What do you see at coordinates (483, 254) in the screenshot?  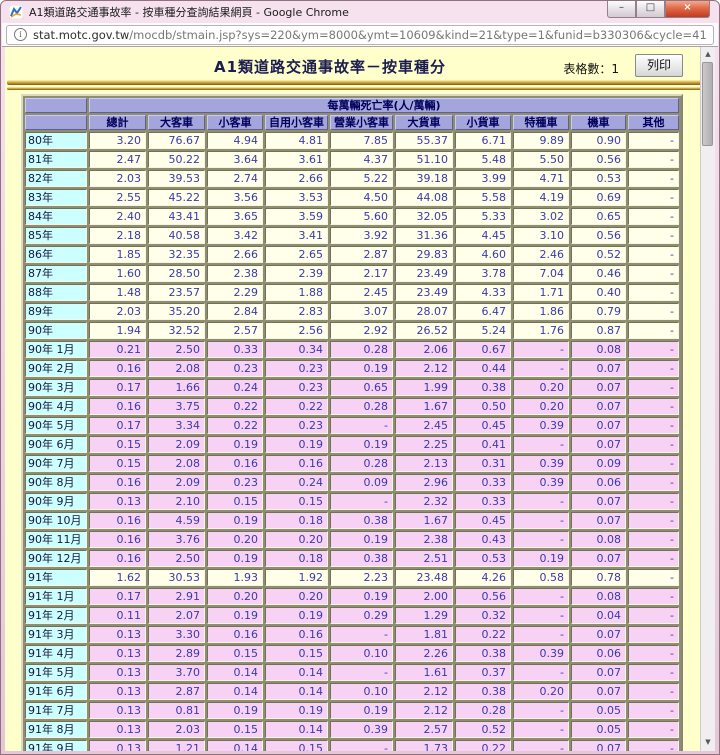 I see `value-cell: 4.60` at bounding box center [483, 254].